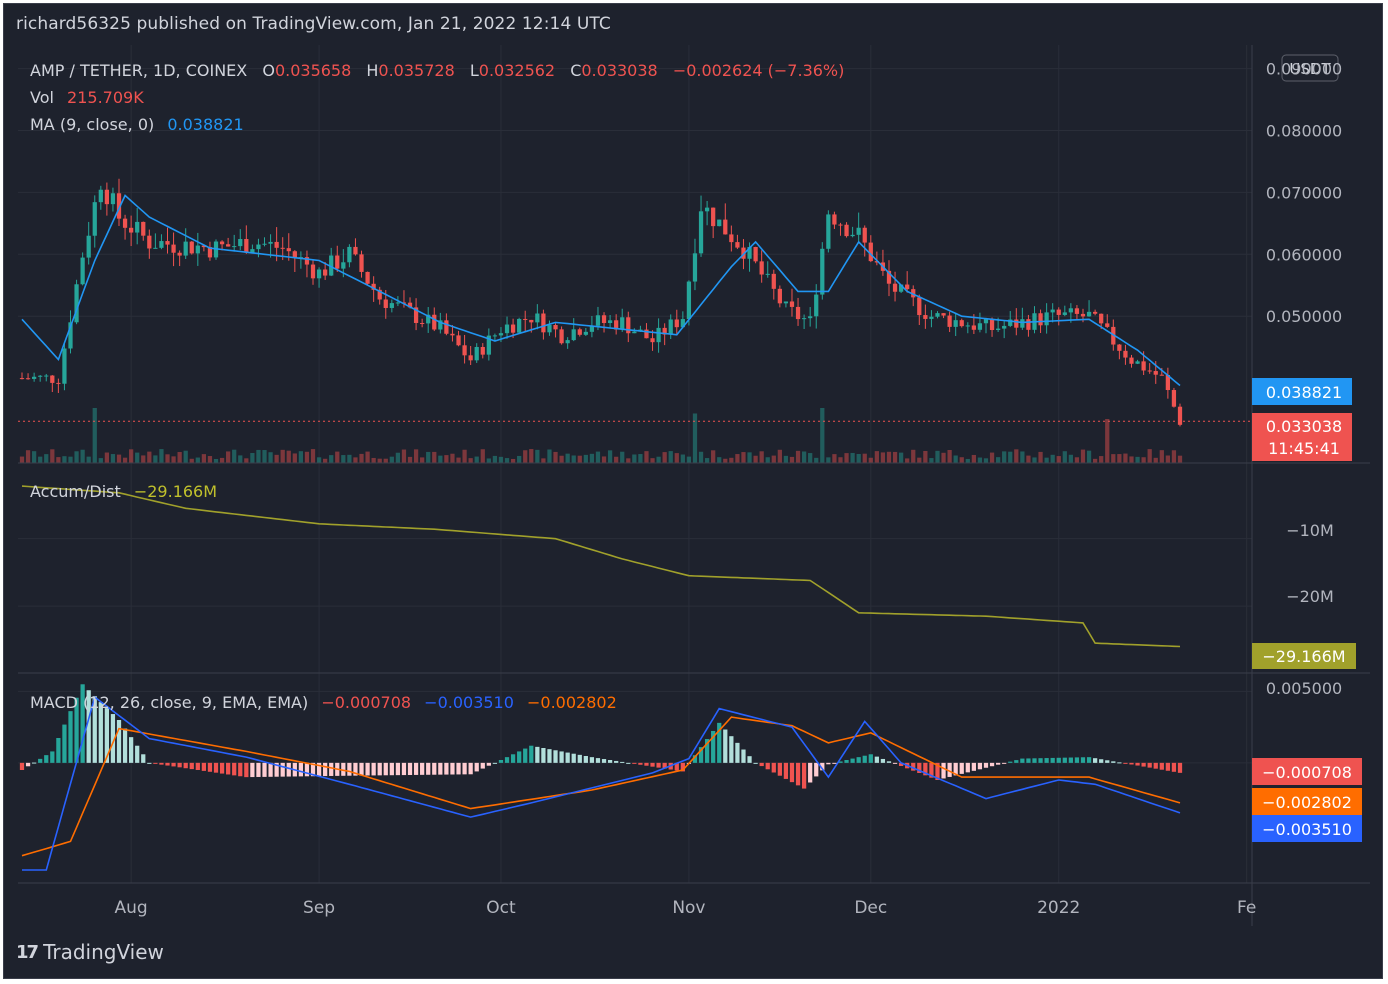  Describe the element at coordinates (75, 491) in the screenshot. I see `legend-ad-label: Accum/Dist` at that location.